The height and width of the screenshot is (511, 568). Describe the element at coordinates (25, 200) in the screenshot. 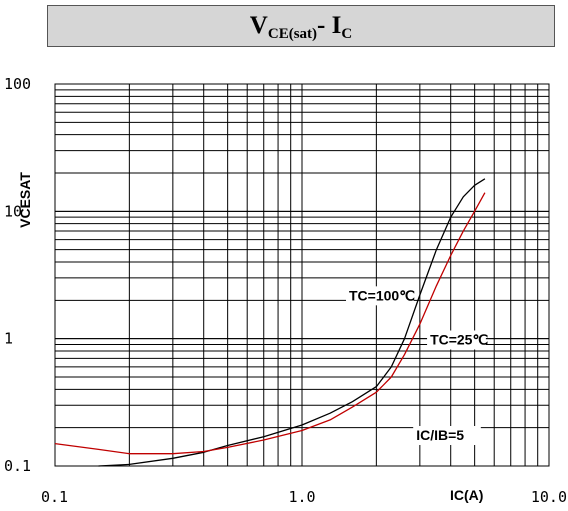

I see `y-axis-label: VCESAT` at that location.